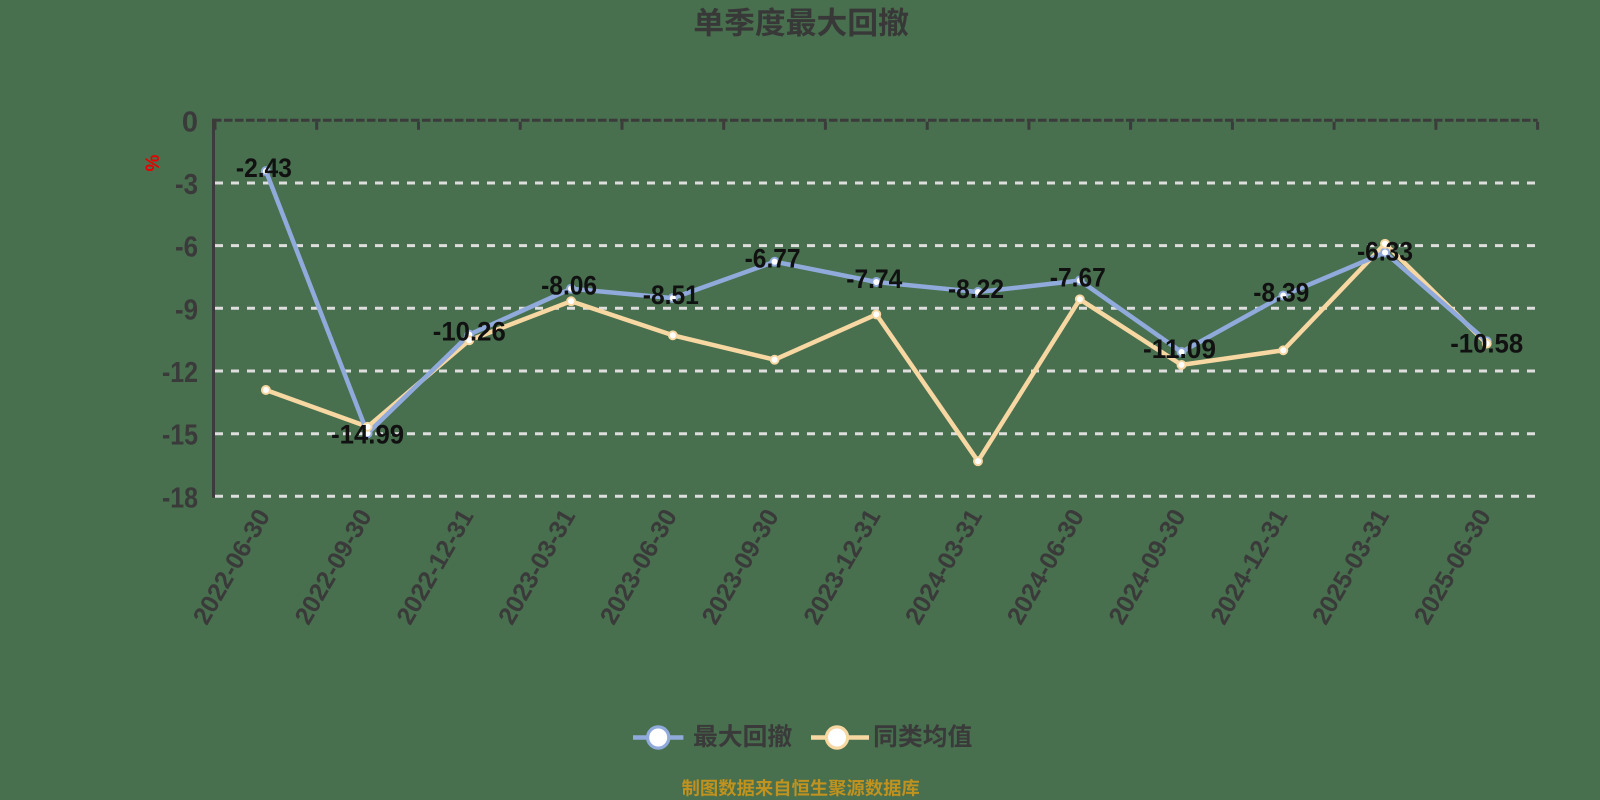 Image resolution: width=1600 pixels, height=800 pixels. What do you see at coordinates (186, 310) in the screenshot?
I see `svg-text: -9` at bounding box center [186, 310].